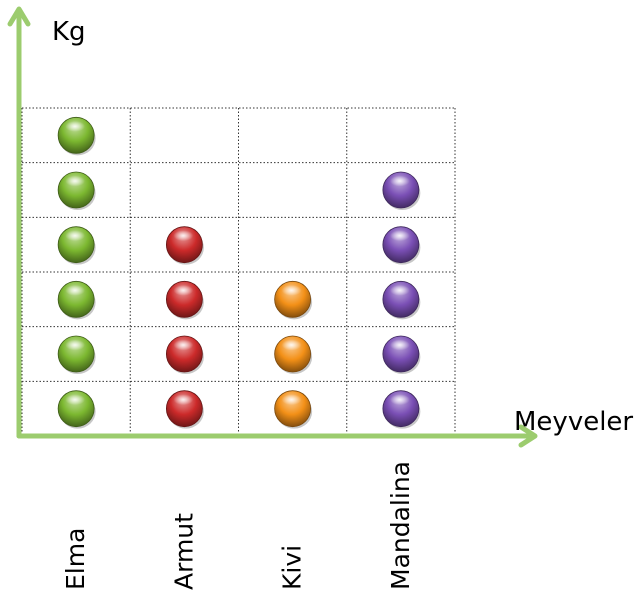 Image resolution: width=634 pixels, height=599 pixels. Describe the element at coordinates (292, 567) in the screenshot. I see `category-label-kivi: Kivi` at that location.